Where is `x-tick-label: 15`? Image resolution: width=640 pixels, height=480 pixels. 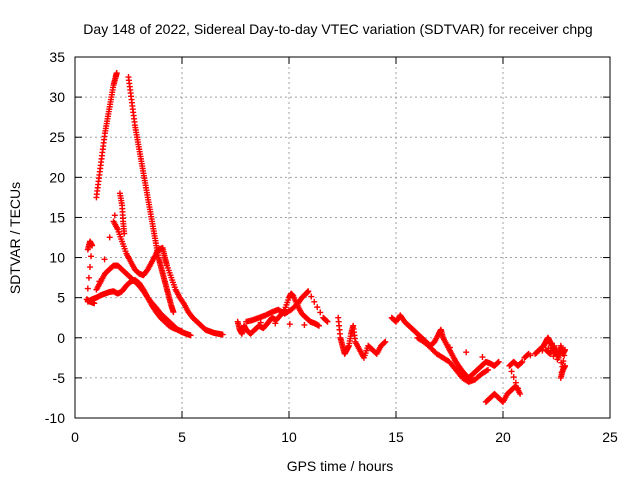 x-tick-label: 15 is located at coordinates (396, 437).